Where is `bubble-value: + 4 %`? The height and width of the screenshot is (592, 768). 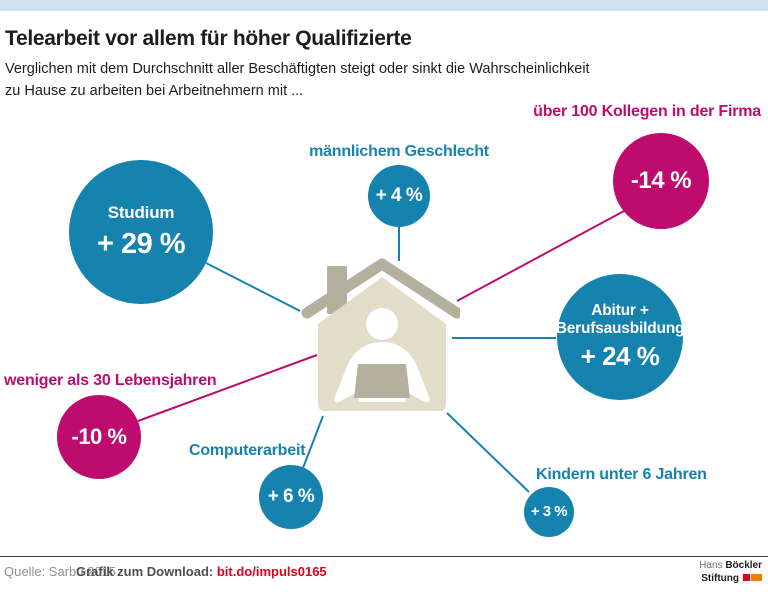
bubble-value: + 4 % is located at coordinates (399, 196).